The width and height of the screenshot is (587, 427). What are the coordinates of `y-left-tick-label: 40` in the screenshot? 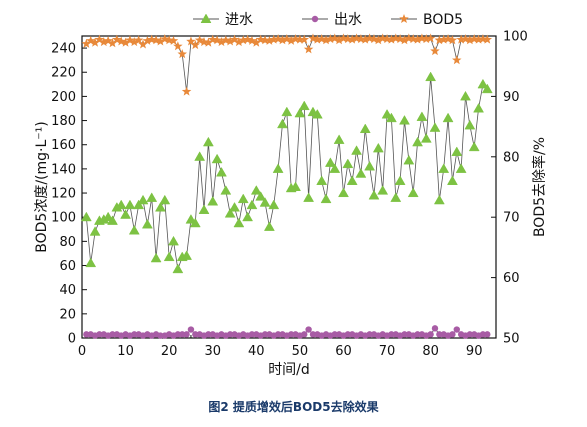 It's located at (67, 290).